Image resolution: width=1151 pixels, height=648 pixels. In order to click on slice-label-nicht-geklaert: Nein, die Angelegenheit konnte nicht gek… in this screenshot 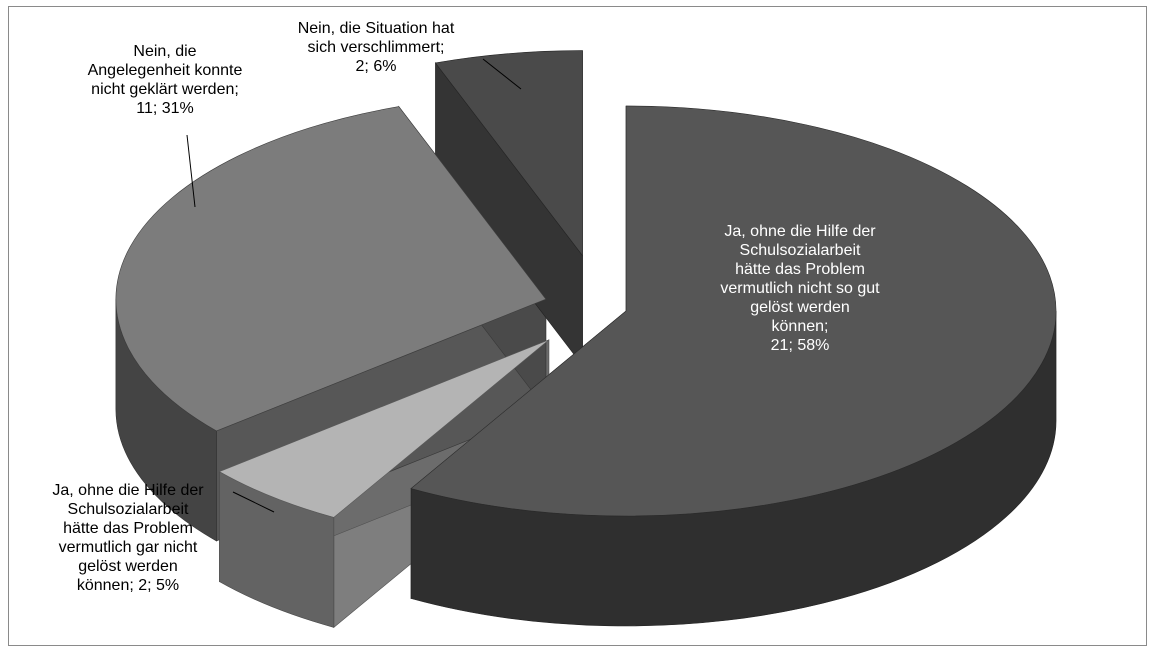, I will do `click(165, 80)`.